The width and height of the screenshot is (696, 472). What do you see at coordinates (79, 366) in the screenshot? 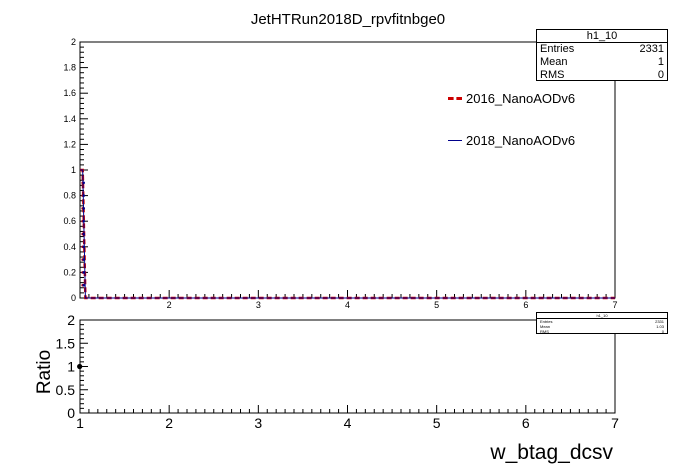
I see `ratio-point` at bounding box center [79, 366].